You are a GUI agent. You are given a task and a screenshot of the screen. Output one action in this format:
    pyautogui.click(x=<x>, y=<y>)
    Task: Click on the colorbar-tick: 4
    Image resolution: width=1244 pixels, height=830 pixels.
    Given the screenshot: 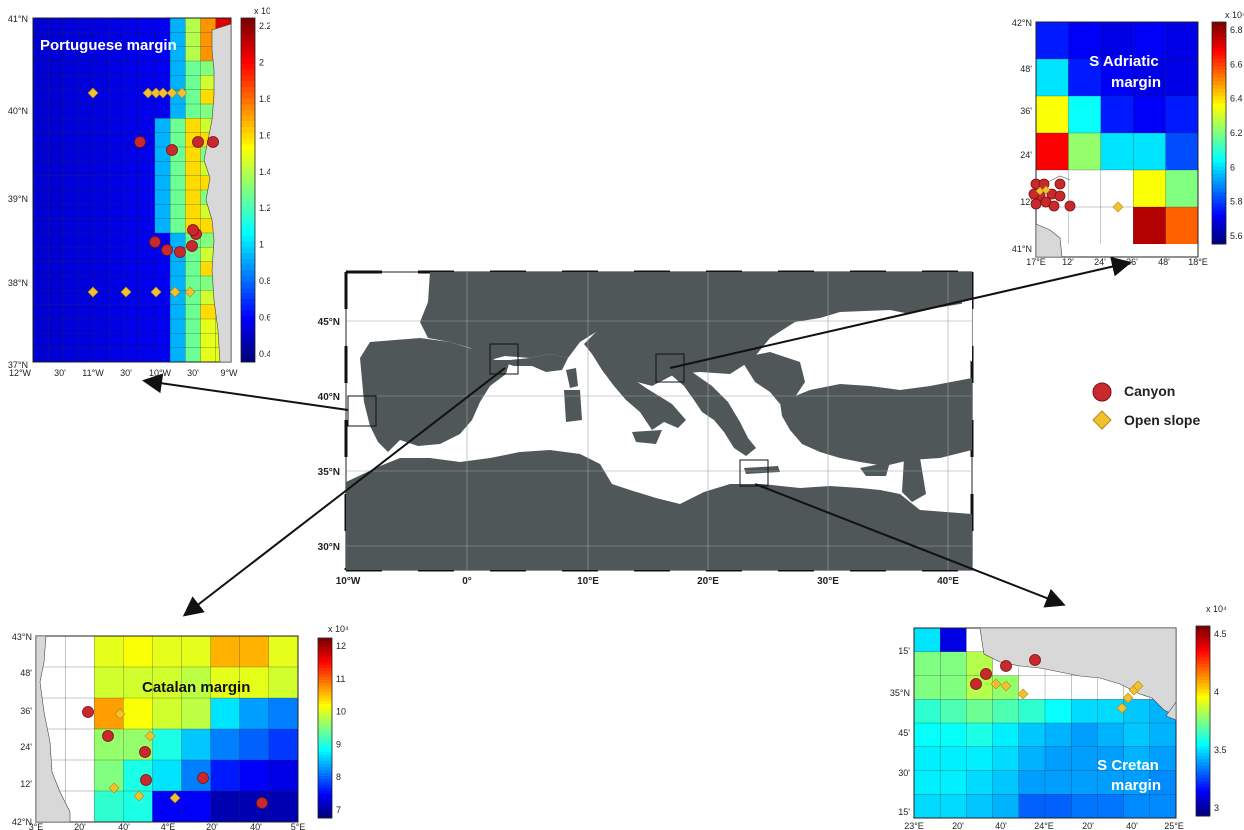 What is the action you would take?
    pyautogui.click(x=1216, y=692)
    